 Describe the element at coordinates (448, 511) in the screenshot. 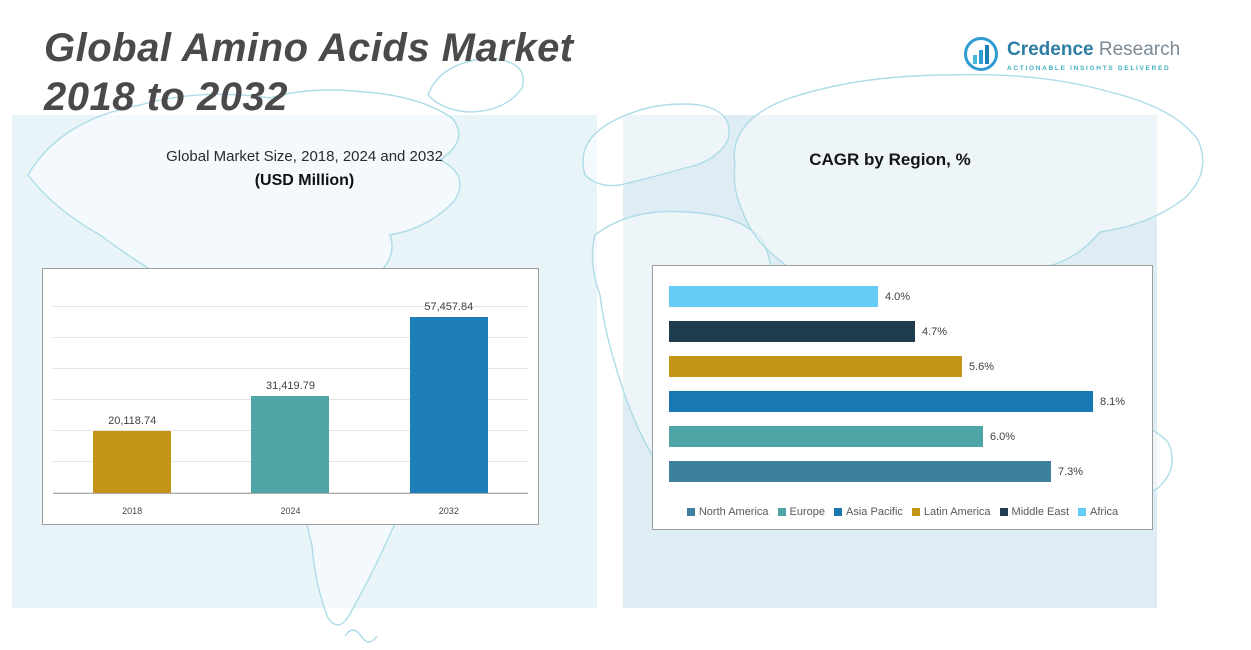

I see `x-axis-label-2032: 2032` at that location.